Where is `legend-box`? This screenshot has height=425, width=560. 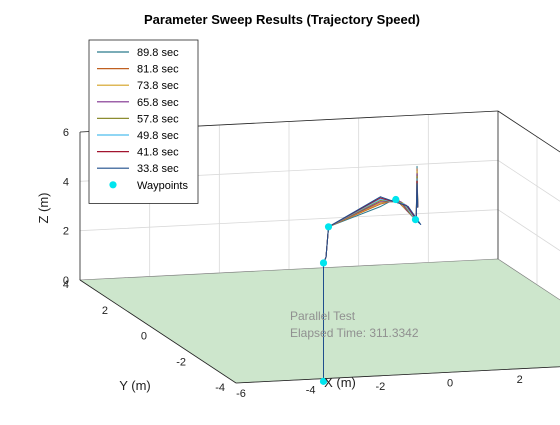 legend-box is located at coordinates (143, 121).